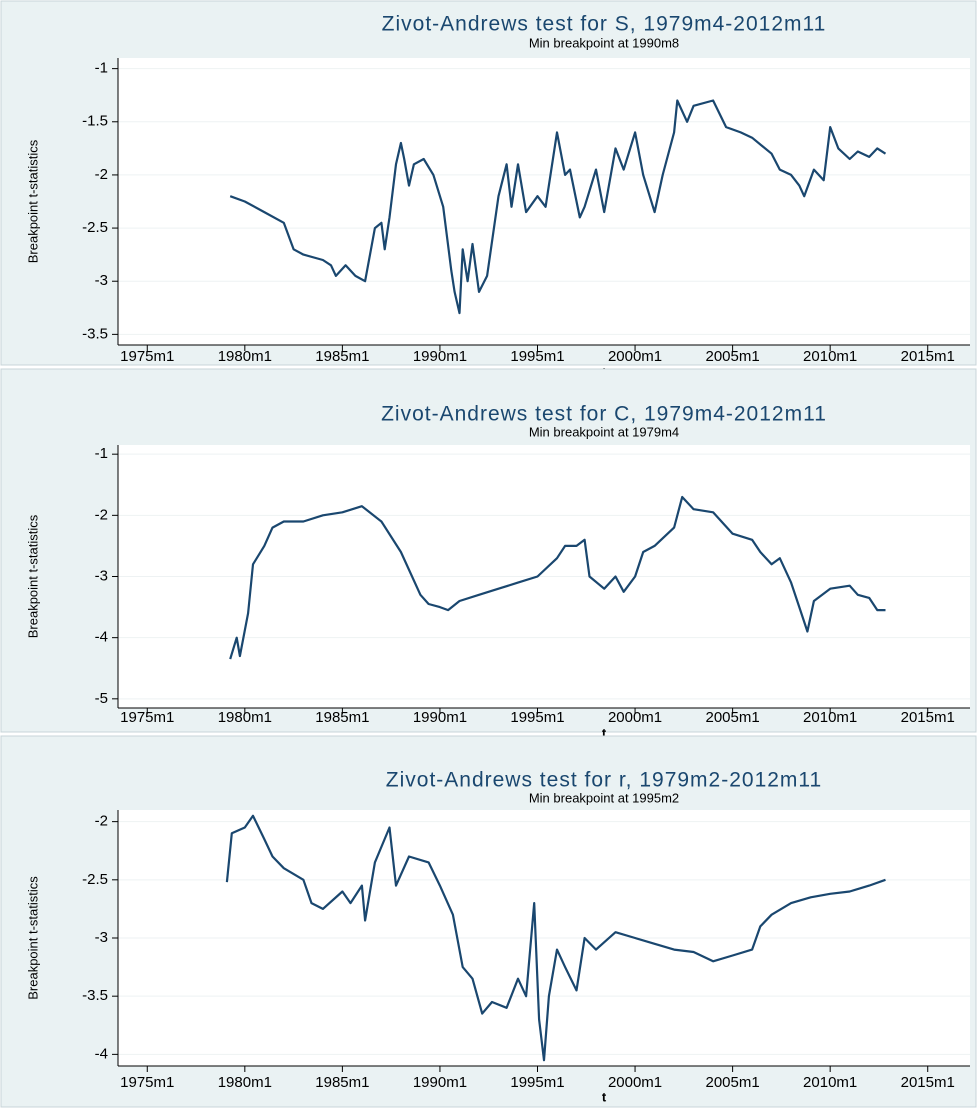 The image size is (977, 1108). I want to click on chart-title: Zivot-Andrews test for r, 1979m2-2012m11, so click(604, 780).